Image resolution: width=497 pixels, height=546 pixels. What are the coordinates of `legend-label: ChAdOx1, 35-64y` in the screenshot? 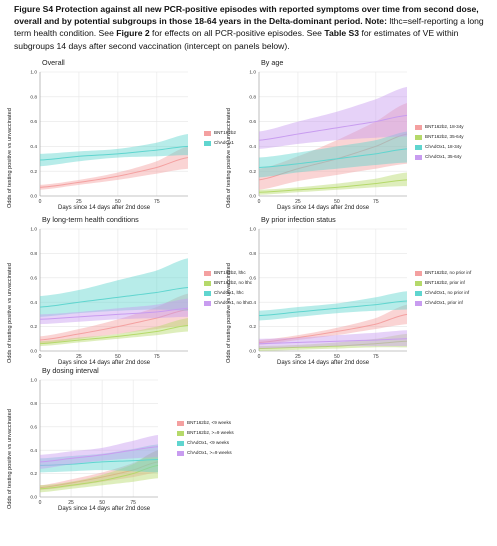 It's located at (443, 156).